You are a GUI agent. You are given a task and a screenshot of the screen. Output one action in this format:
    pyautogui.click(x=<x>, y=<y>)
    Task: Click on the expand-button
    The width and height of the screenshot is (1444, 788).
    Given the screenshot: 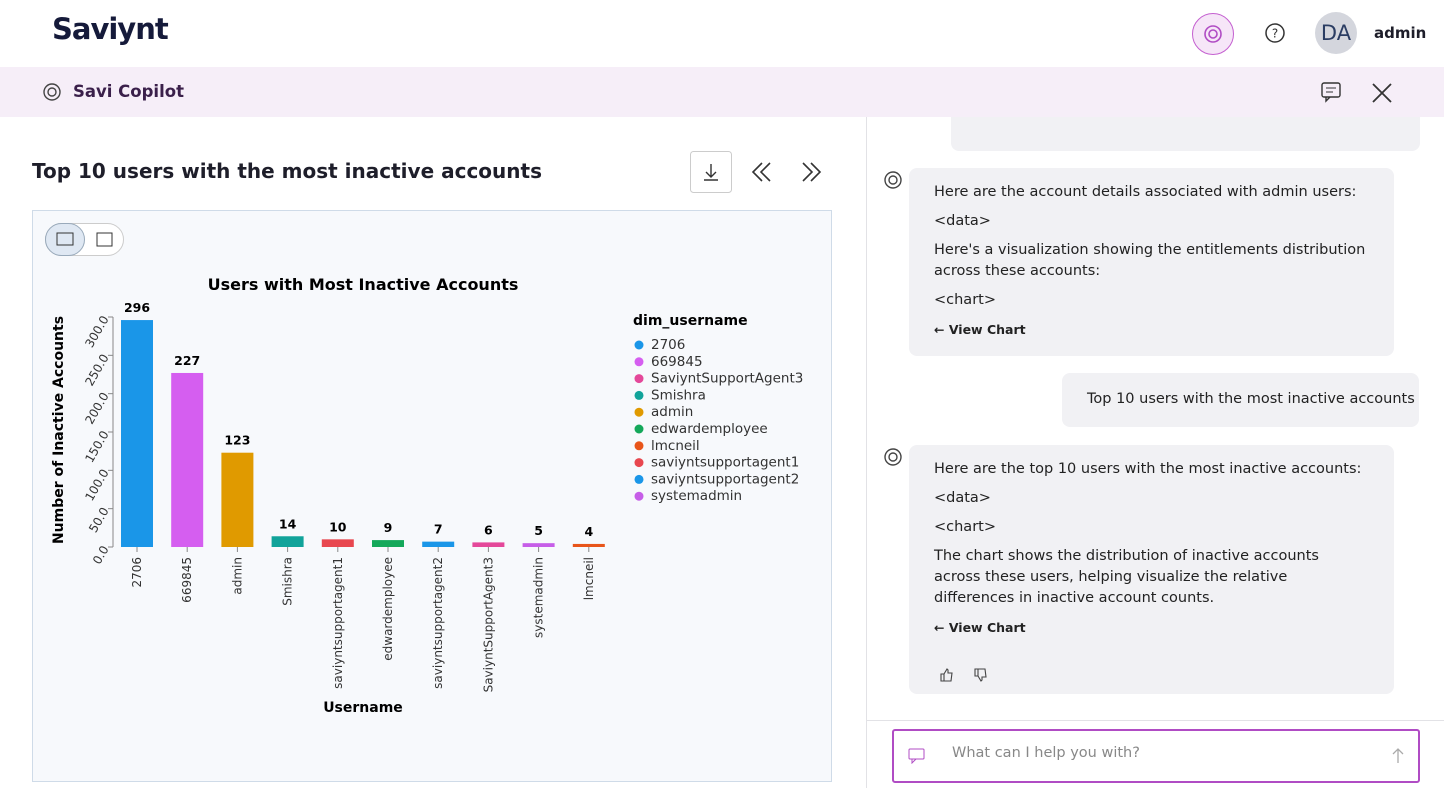 What is the action you would take?
    pyautogui.click(x=812, y=172)
    